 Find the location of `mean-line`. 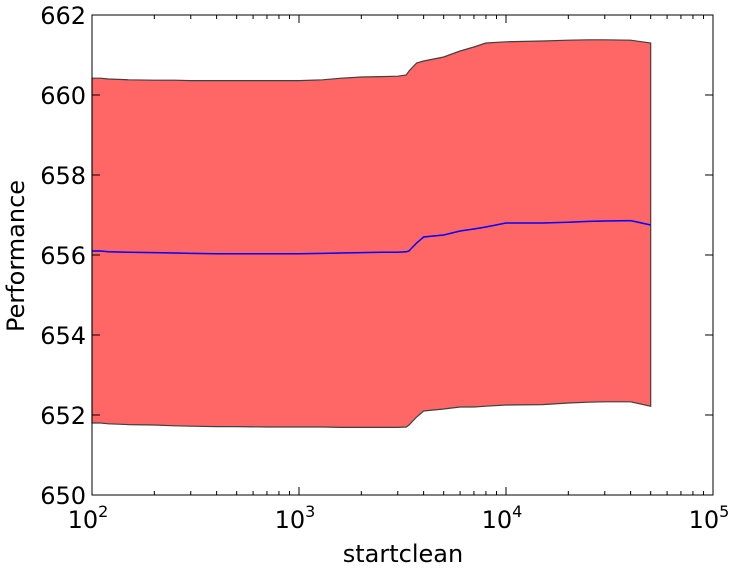

mean-line is located at coordinates (371, 237).